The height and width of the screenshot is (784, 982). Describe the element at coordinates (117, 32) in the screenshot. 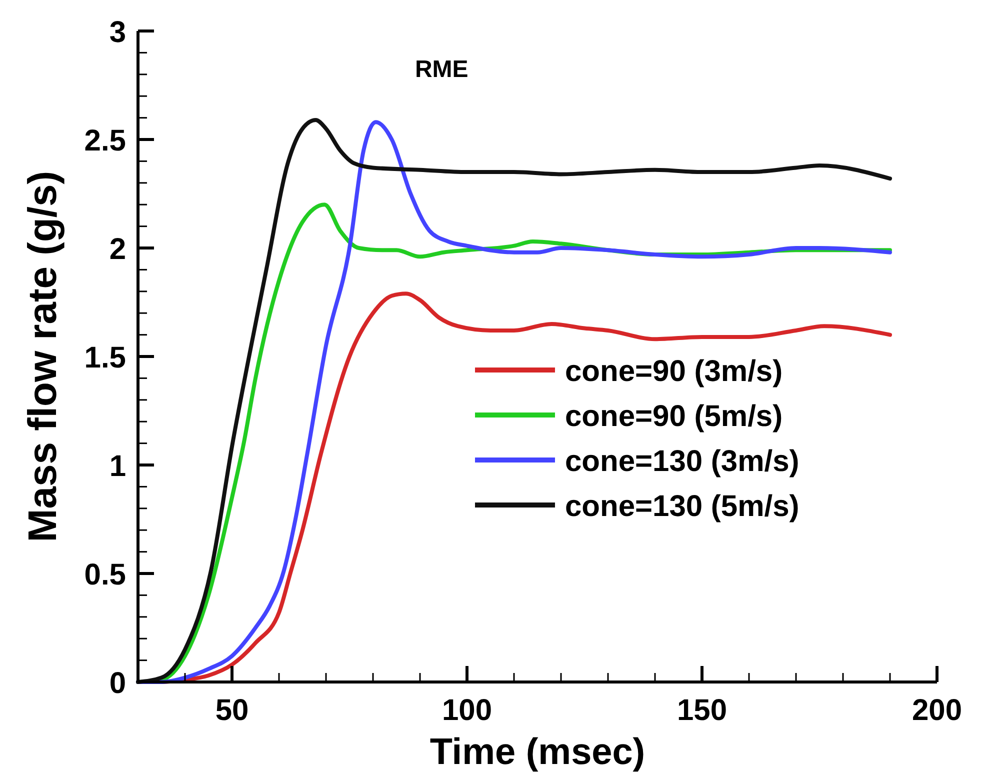

I see `y-tick-label: 3` at that location.